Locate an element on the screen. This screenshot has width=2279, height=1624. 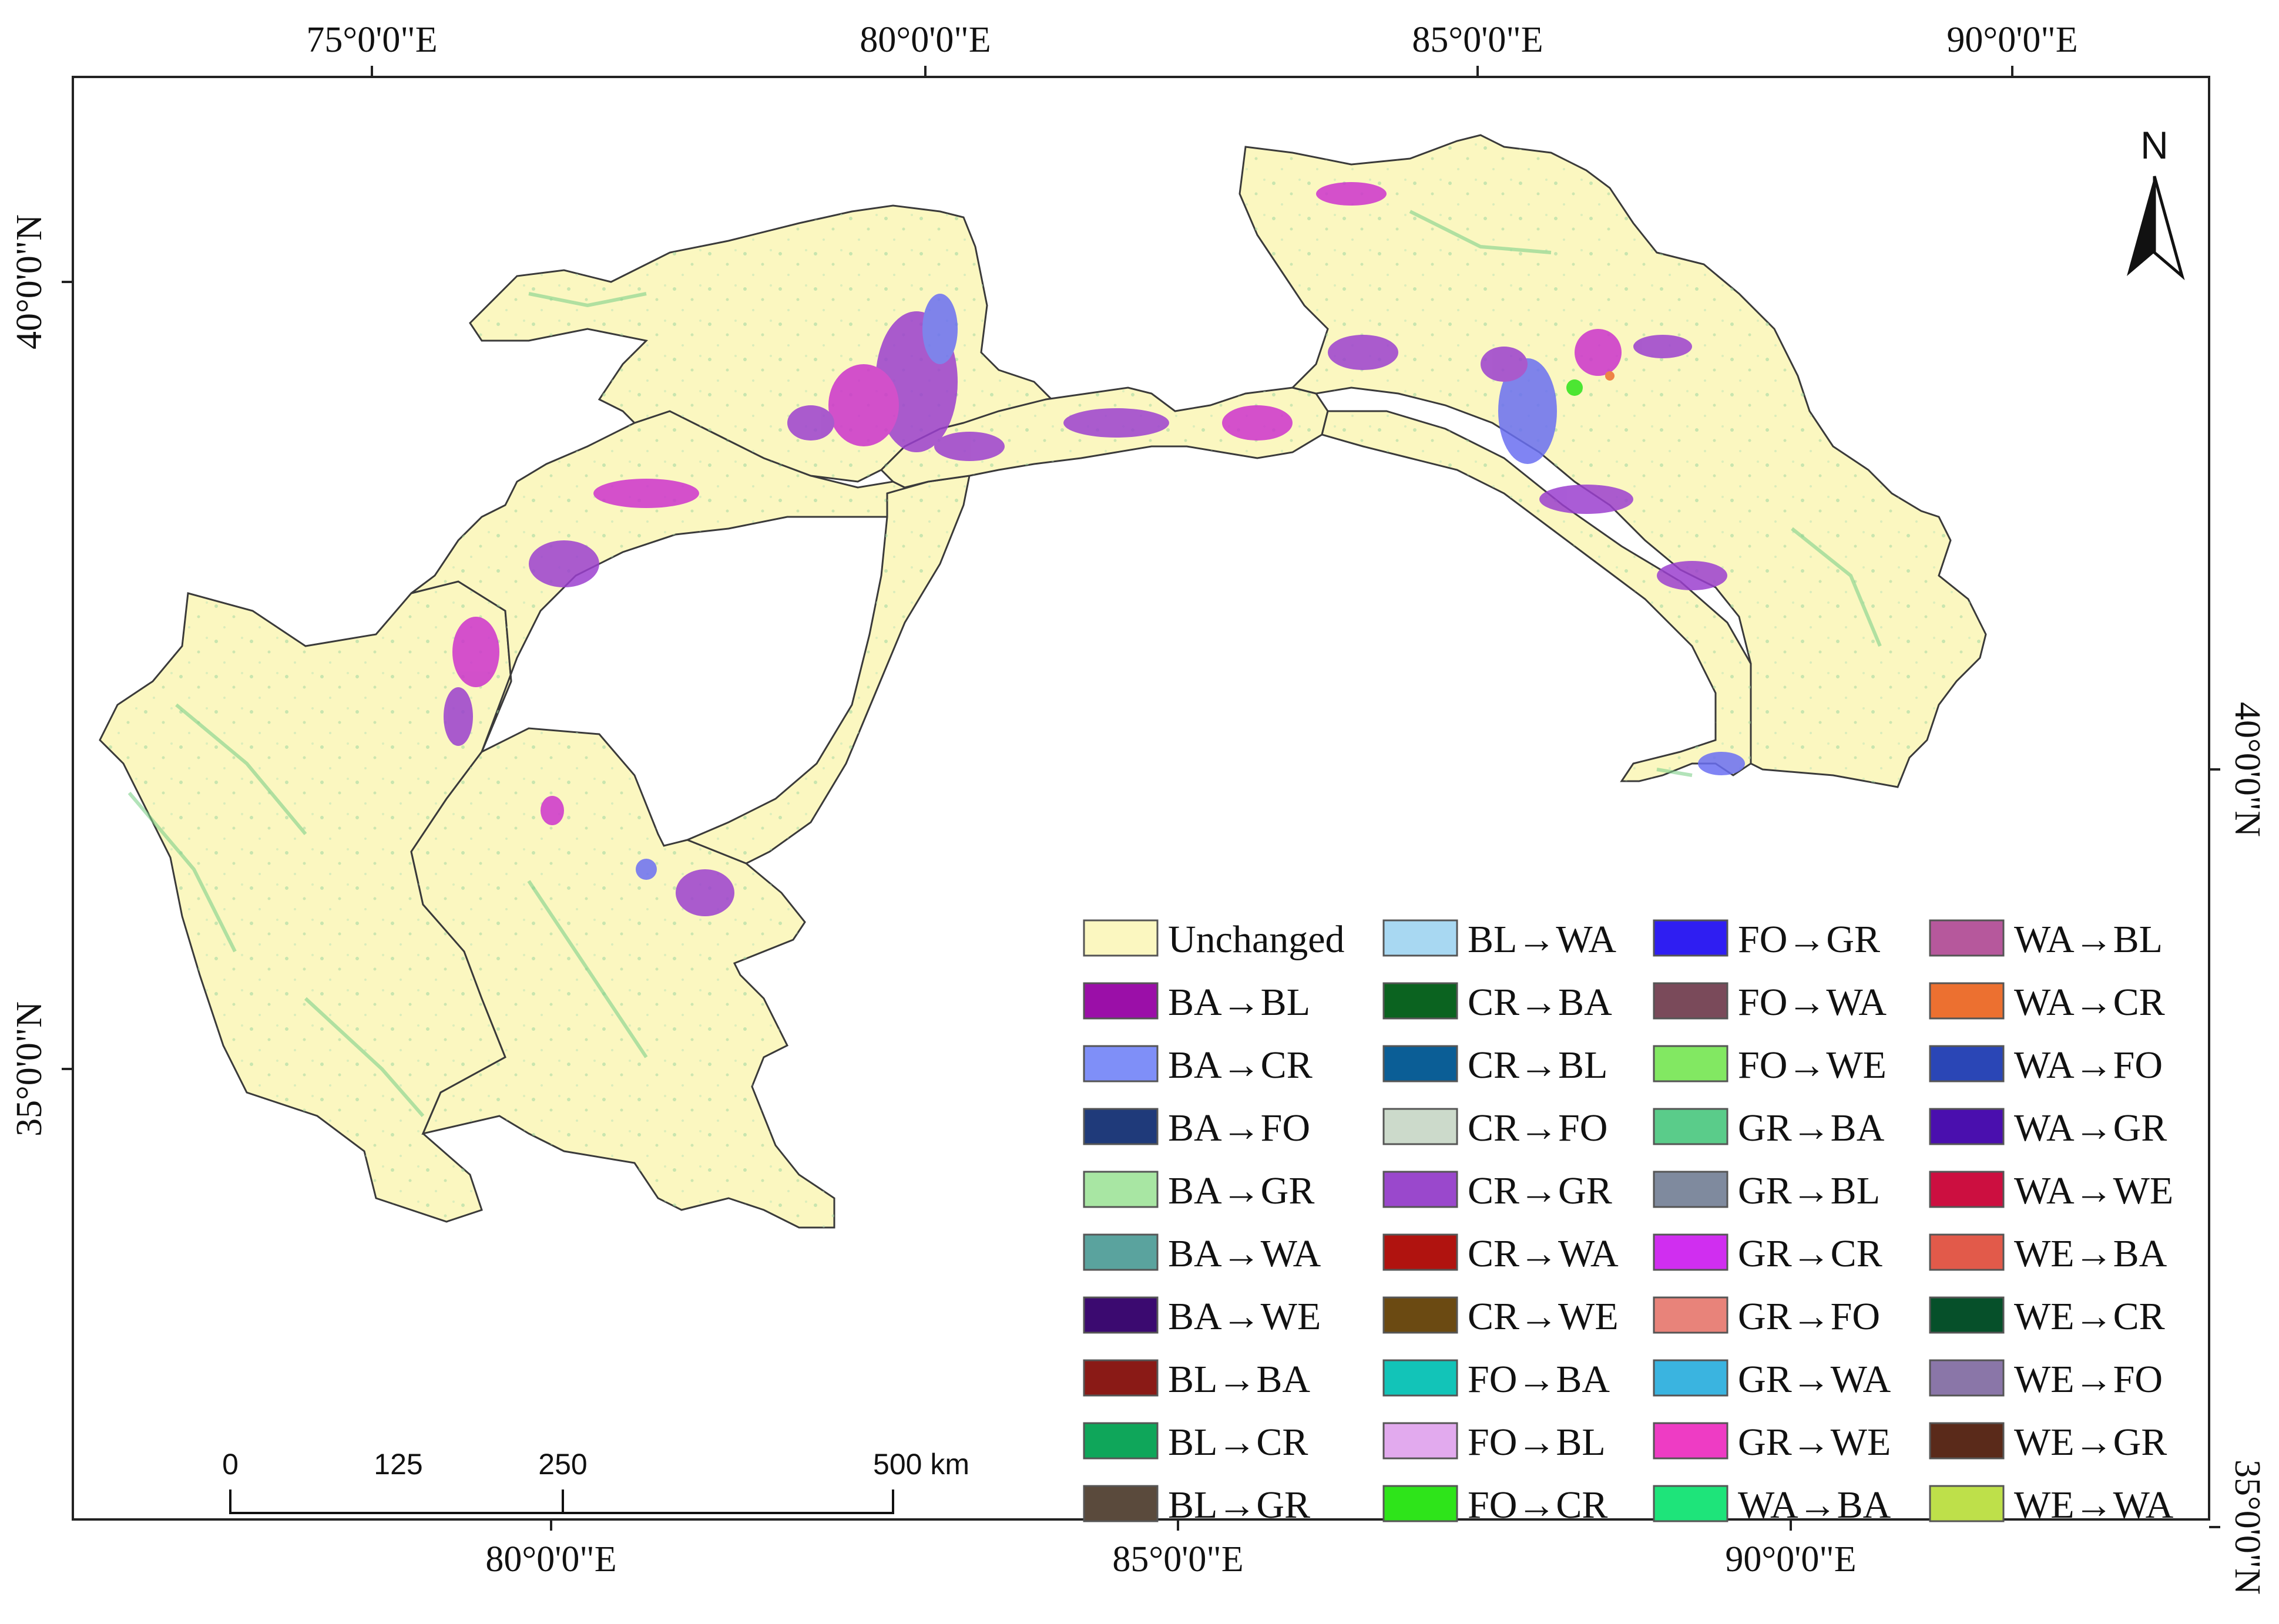
legend-label: WA→WE is located at coordinates (2093, 1190).